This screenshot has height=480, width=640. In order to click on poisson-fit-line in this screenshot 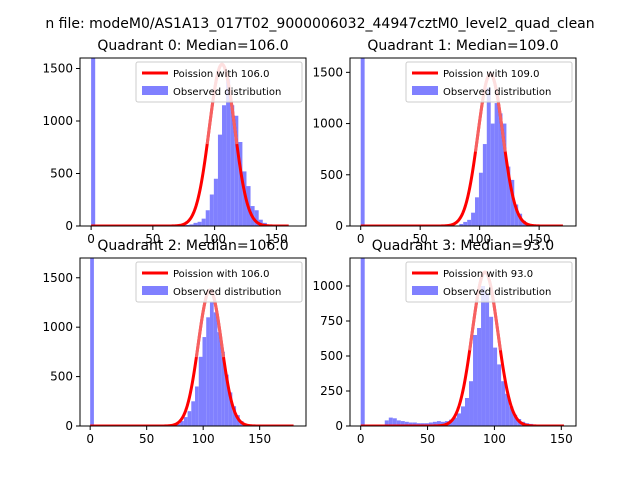, I will do `click(461, 149)`.